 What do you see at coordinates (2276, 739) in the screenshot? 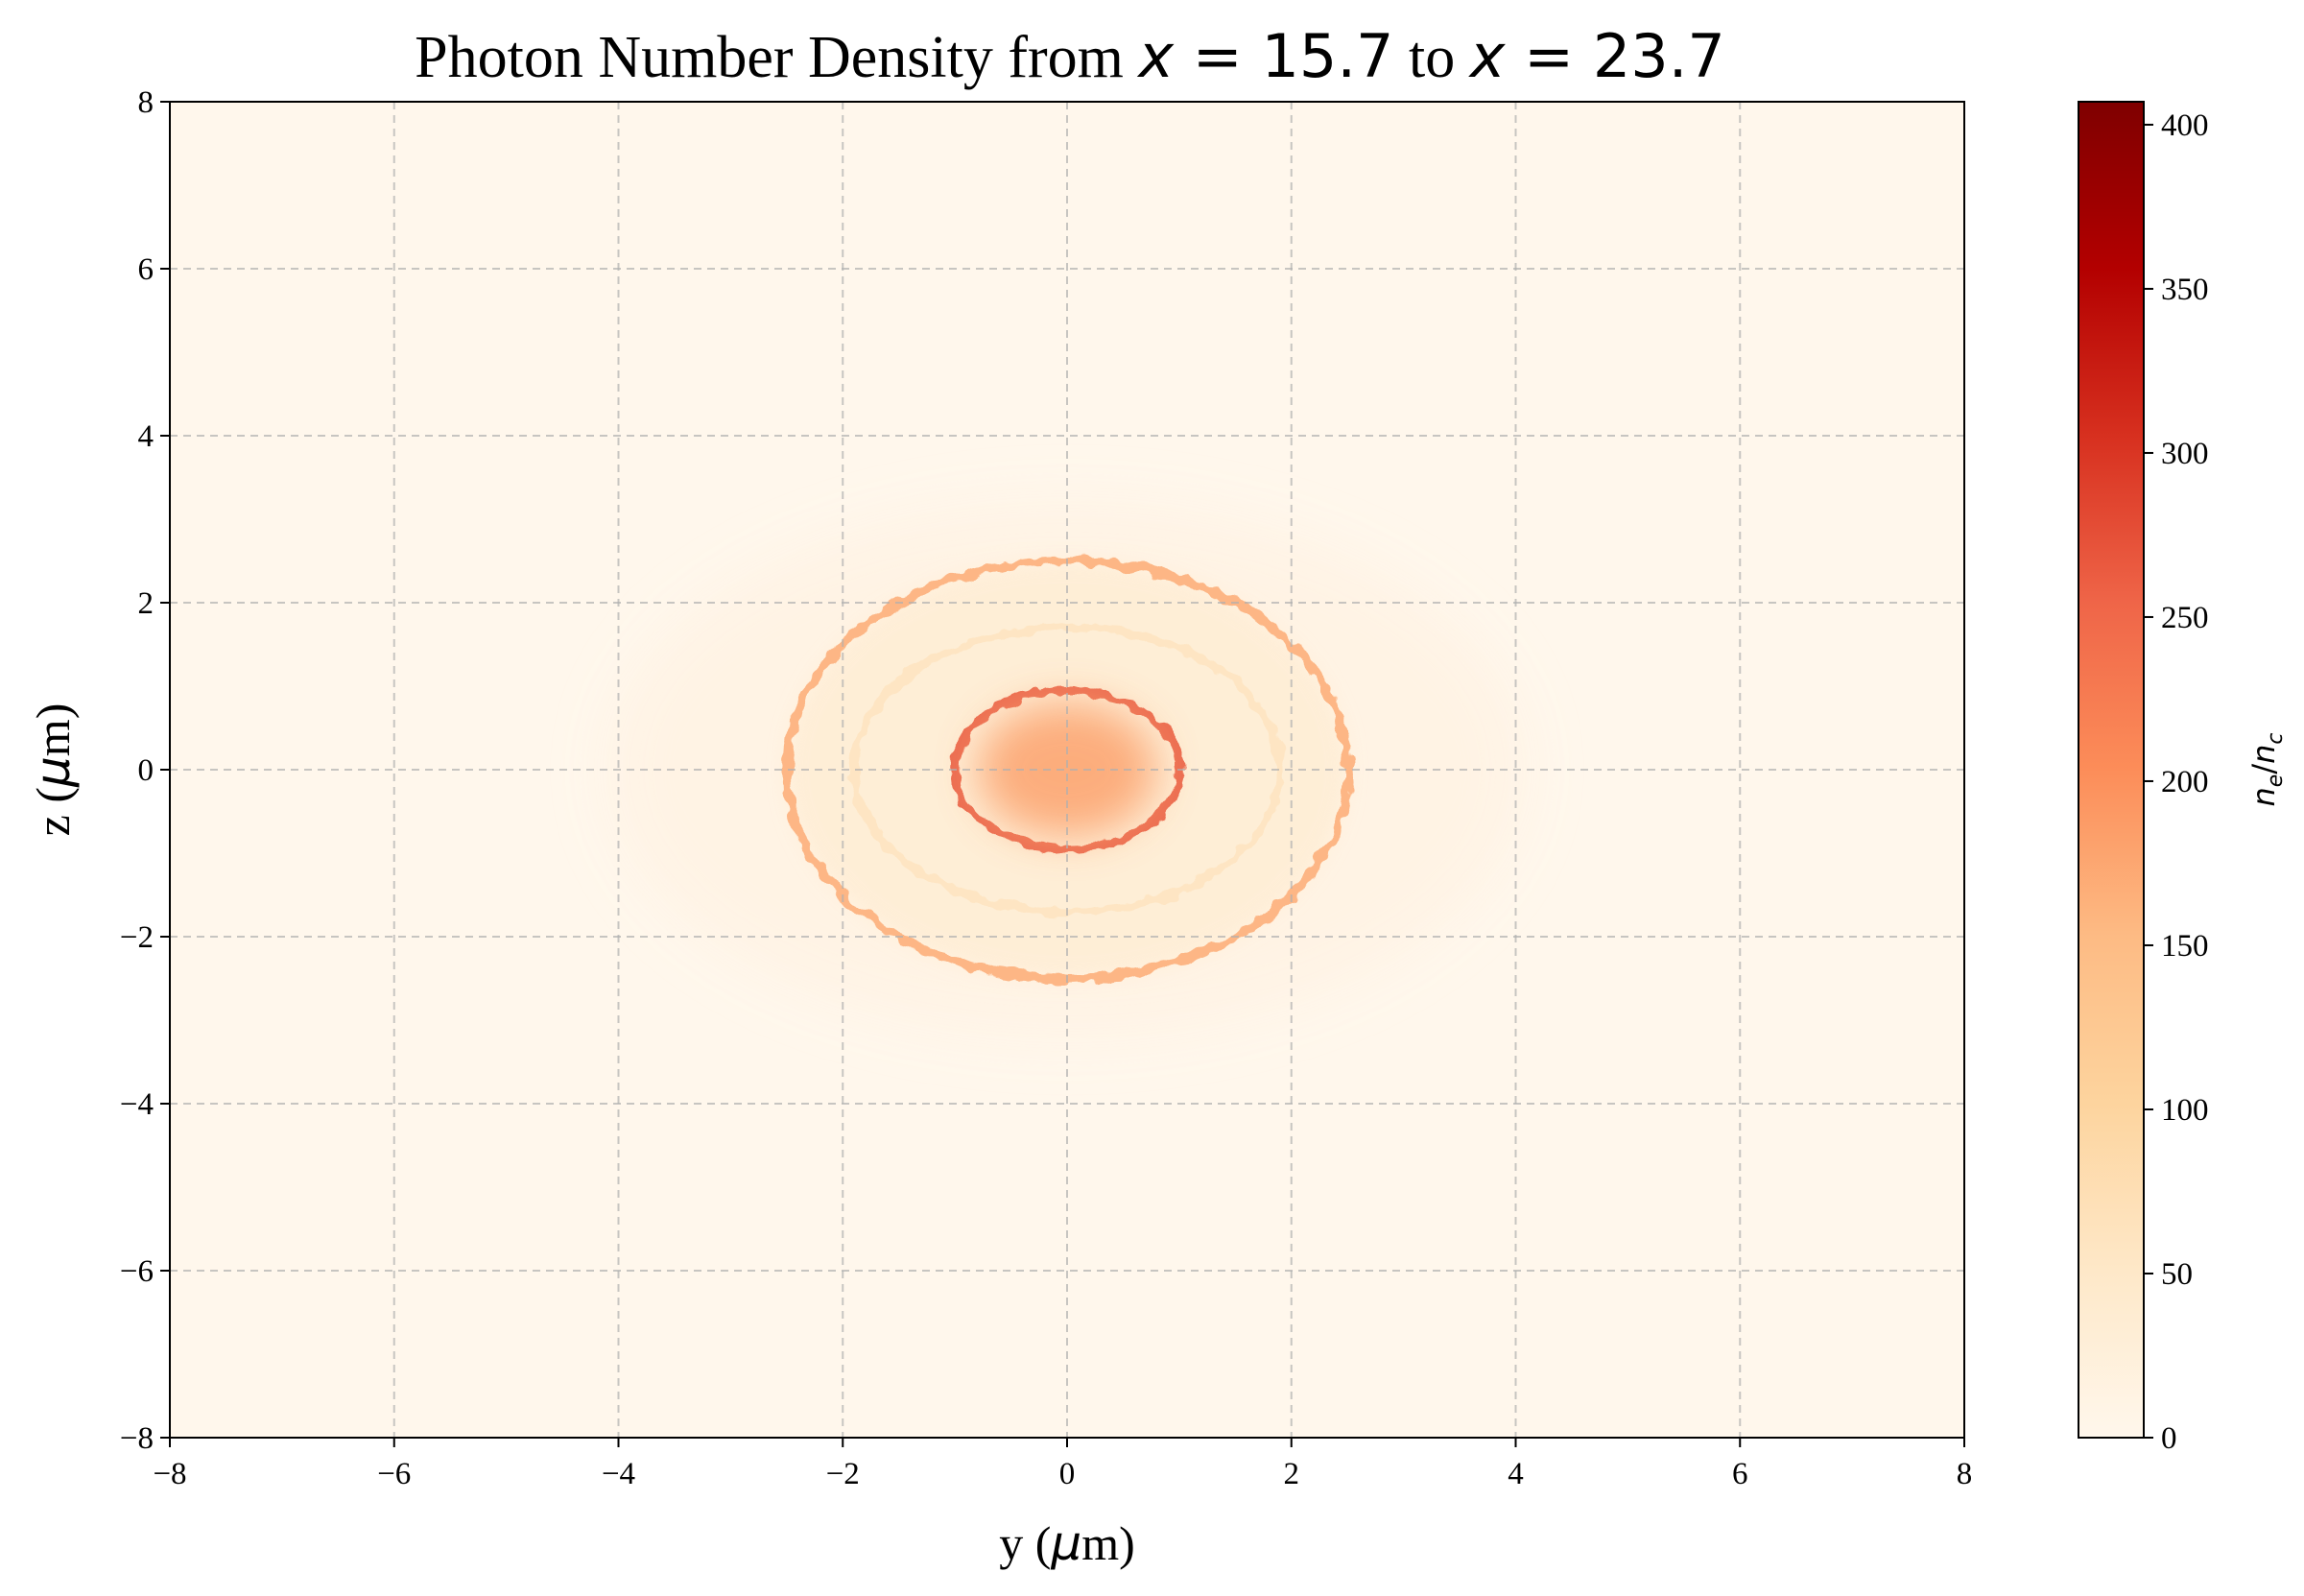
I see `colorbar-label-c: c` at bounding box center [2276, 739].